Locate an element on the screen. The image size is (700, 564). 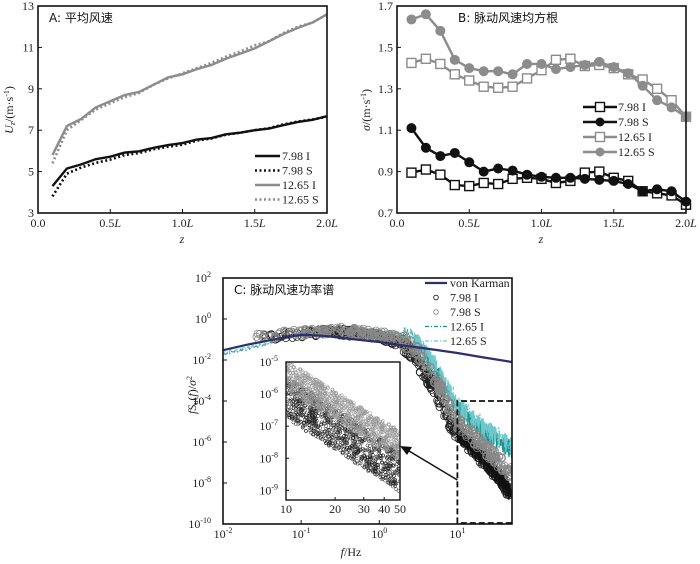
panel-b-ytick-label: 0.7 is located at coordinates (385, 213).